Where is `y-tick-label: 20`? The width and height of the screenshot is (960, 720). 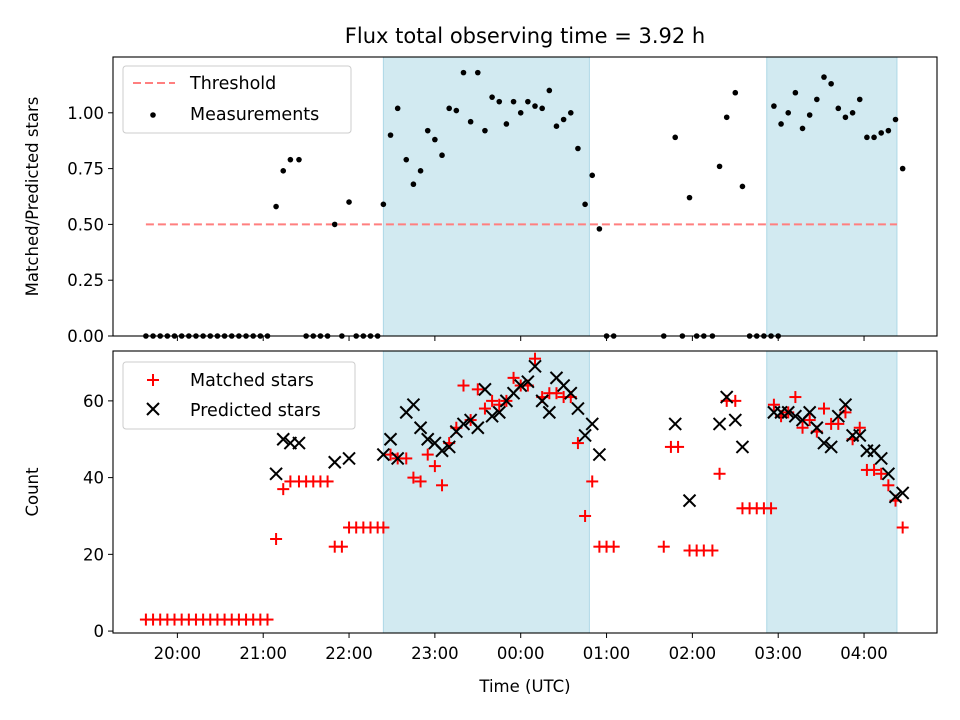
y-tick-label: 20 is located at coordinates (93, 554).